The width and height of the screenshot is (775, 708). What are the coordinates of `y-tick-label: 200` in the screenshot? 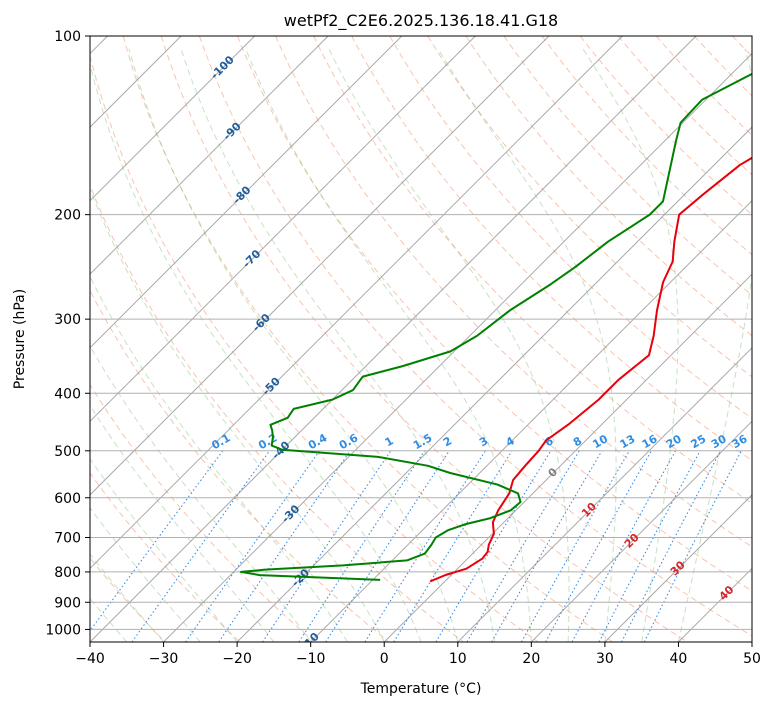 It's located at (67, 216).